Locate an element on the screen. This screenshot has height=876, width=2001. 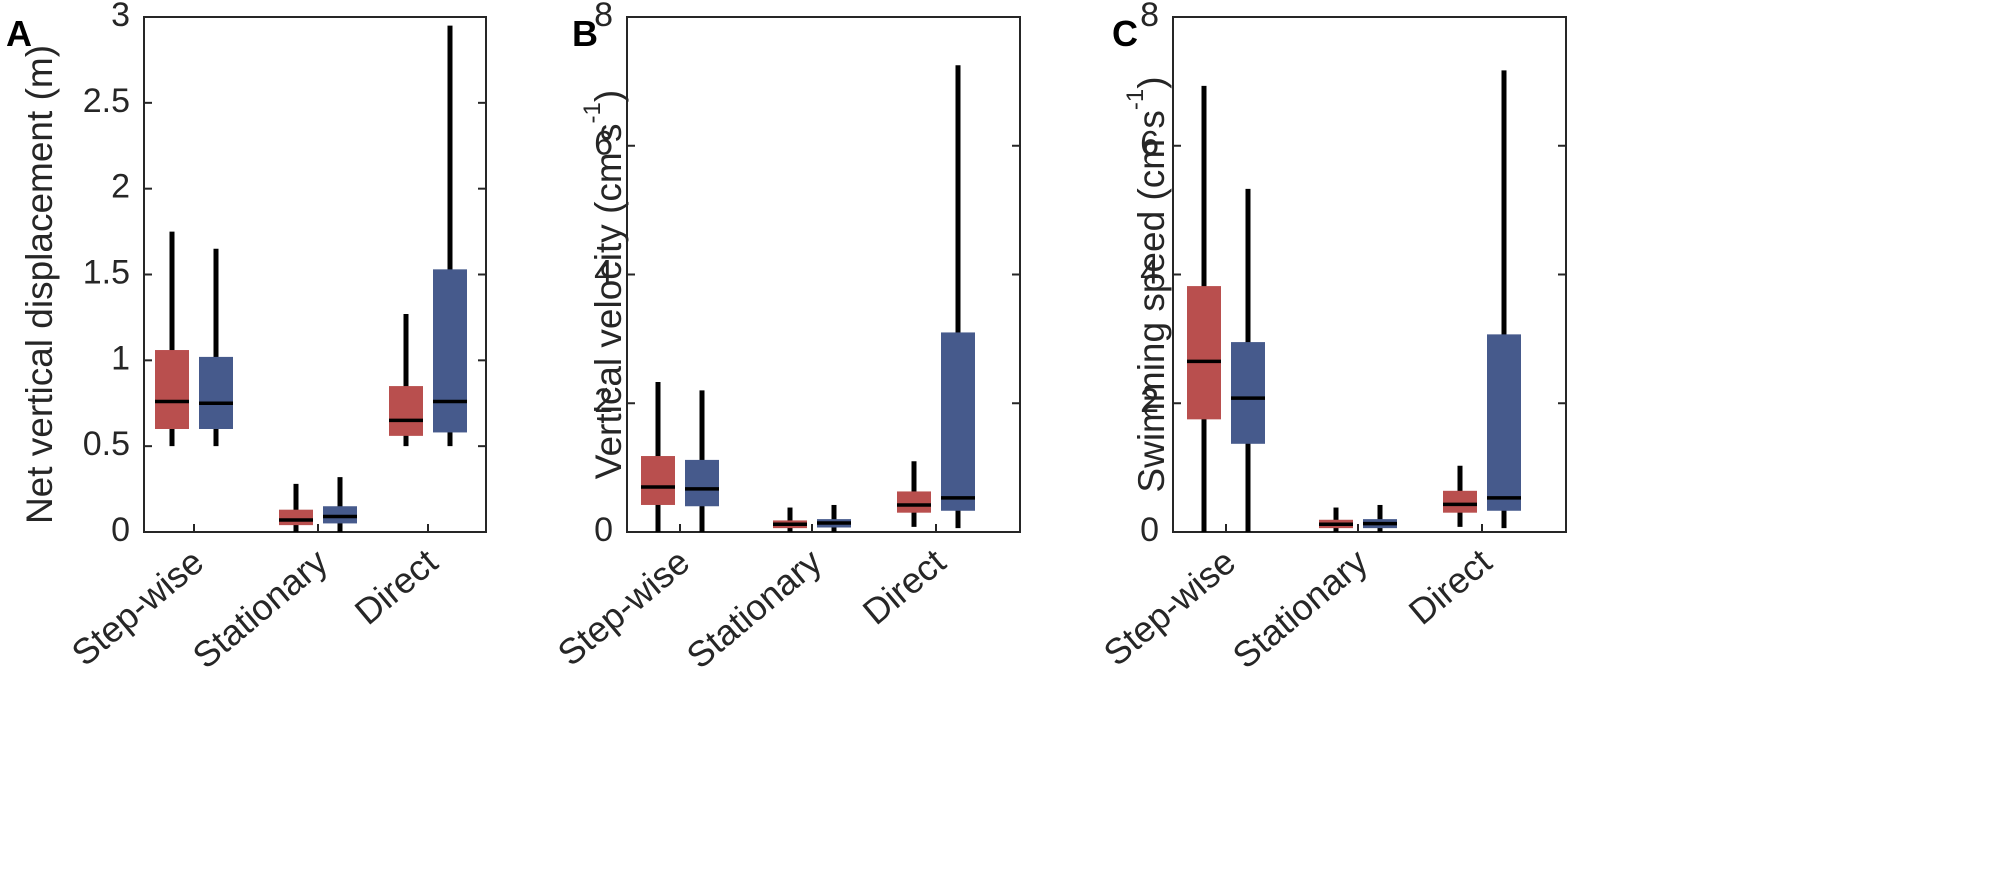
y-tick-label: 3 is located at coordinates (120, 17).